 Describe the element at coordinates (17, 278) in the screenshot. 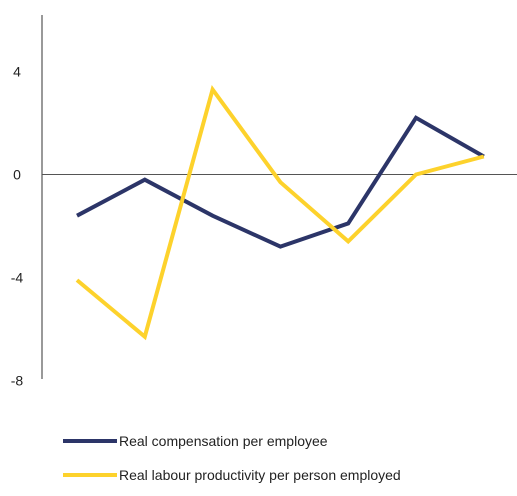

I see `y-tick-label: -4` at that location.